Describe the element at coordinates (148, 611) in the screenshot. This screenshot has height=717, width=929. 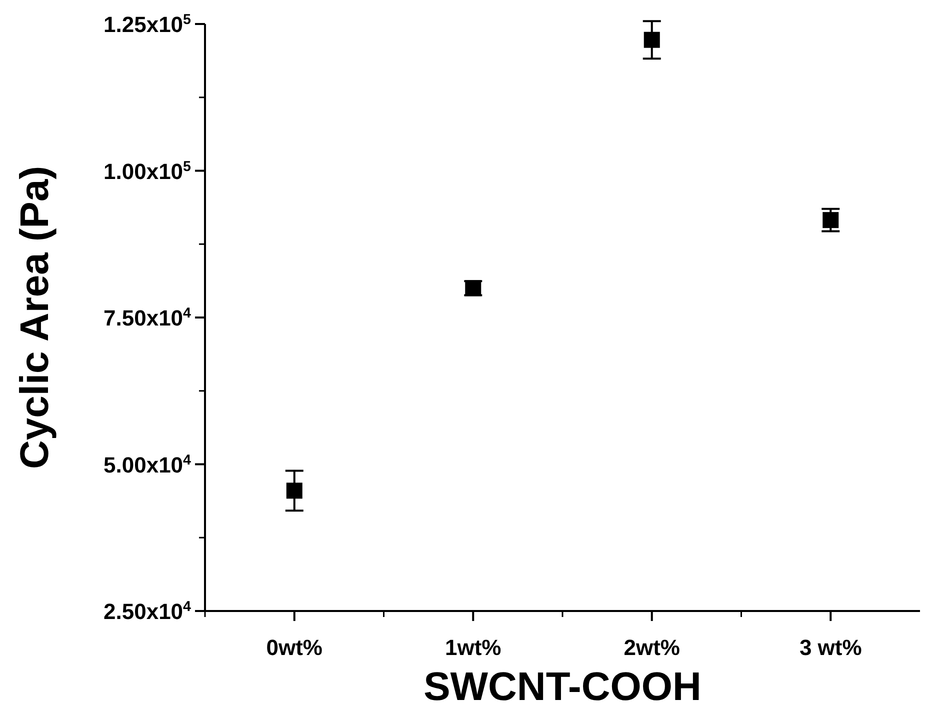
I see `y-tick-label: 2.50x10$^{4}$` at that location.